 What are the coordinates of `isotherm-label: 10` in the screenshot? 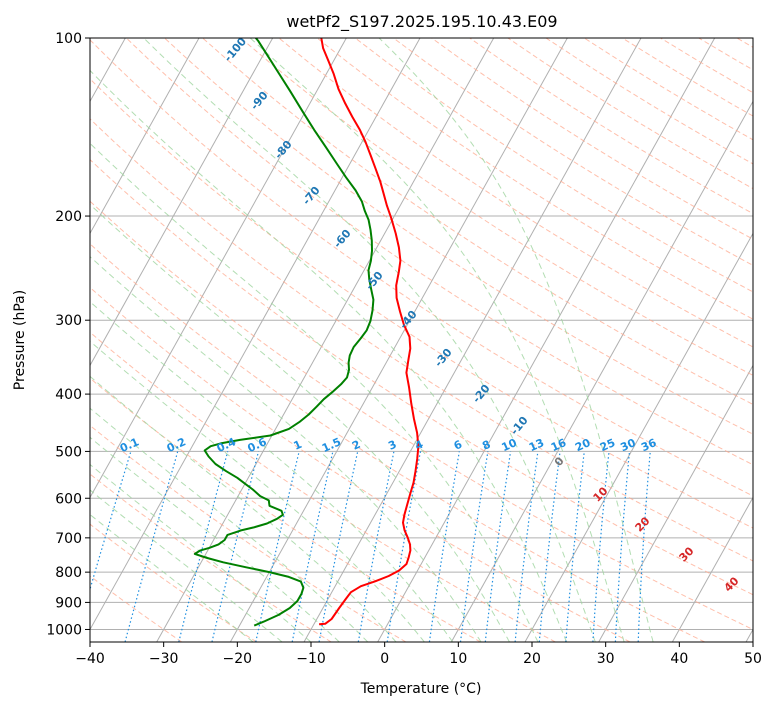 It's located at (601, 494).